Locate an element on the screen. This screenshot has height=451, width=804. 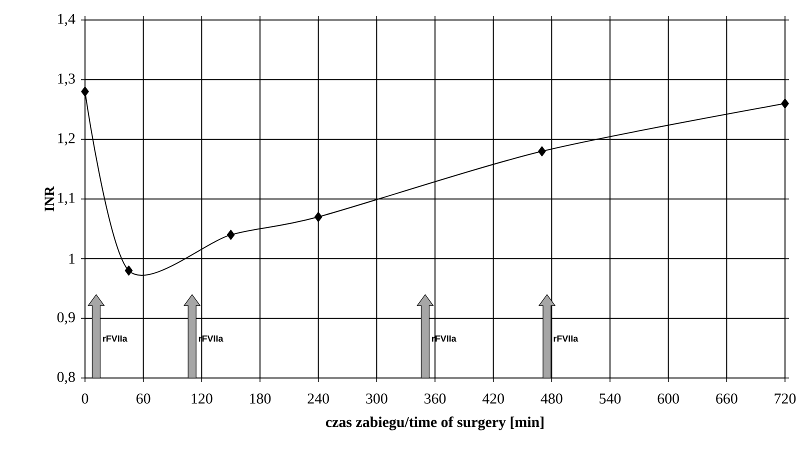
x-axis-title: czas zabiegu/time of surgery [min] is located at coordinates (435, 423).